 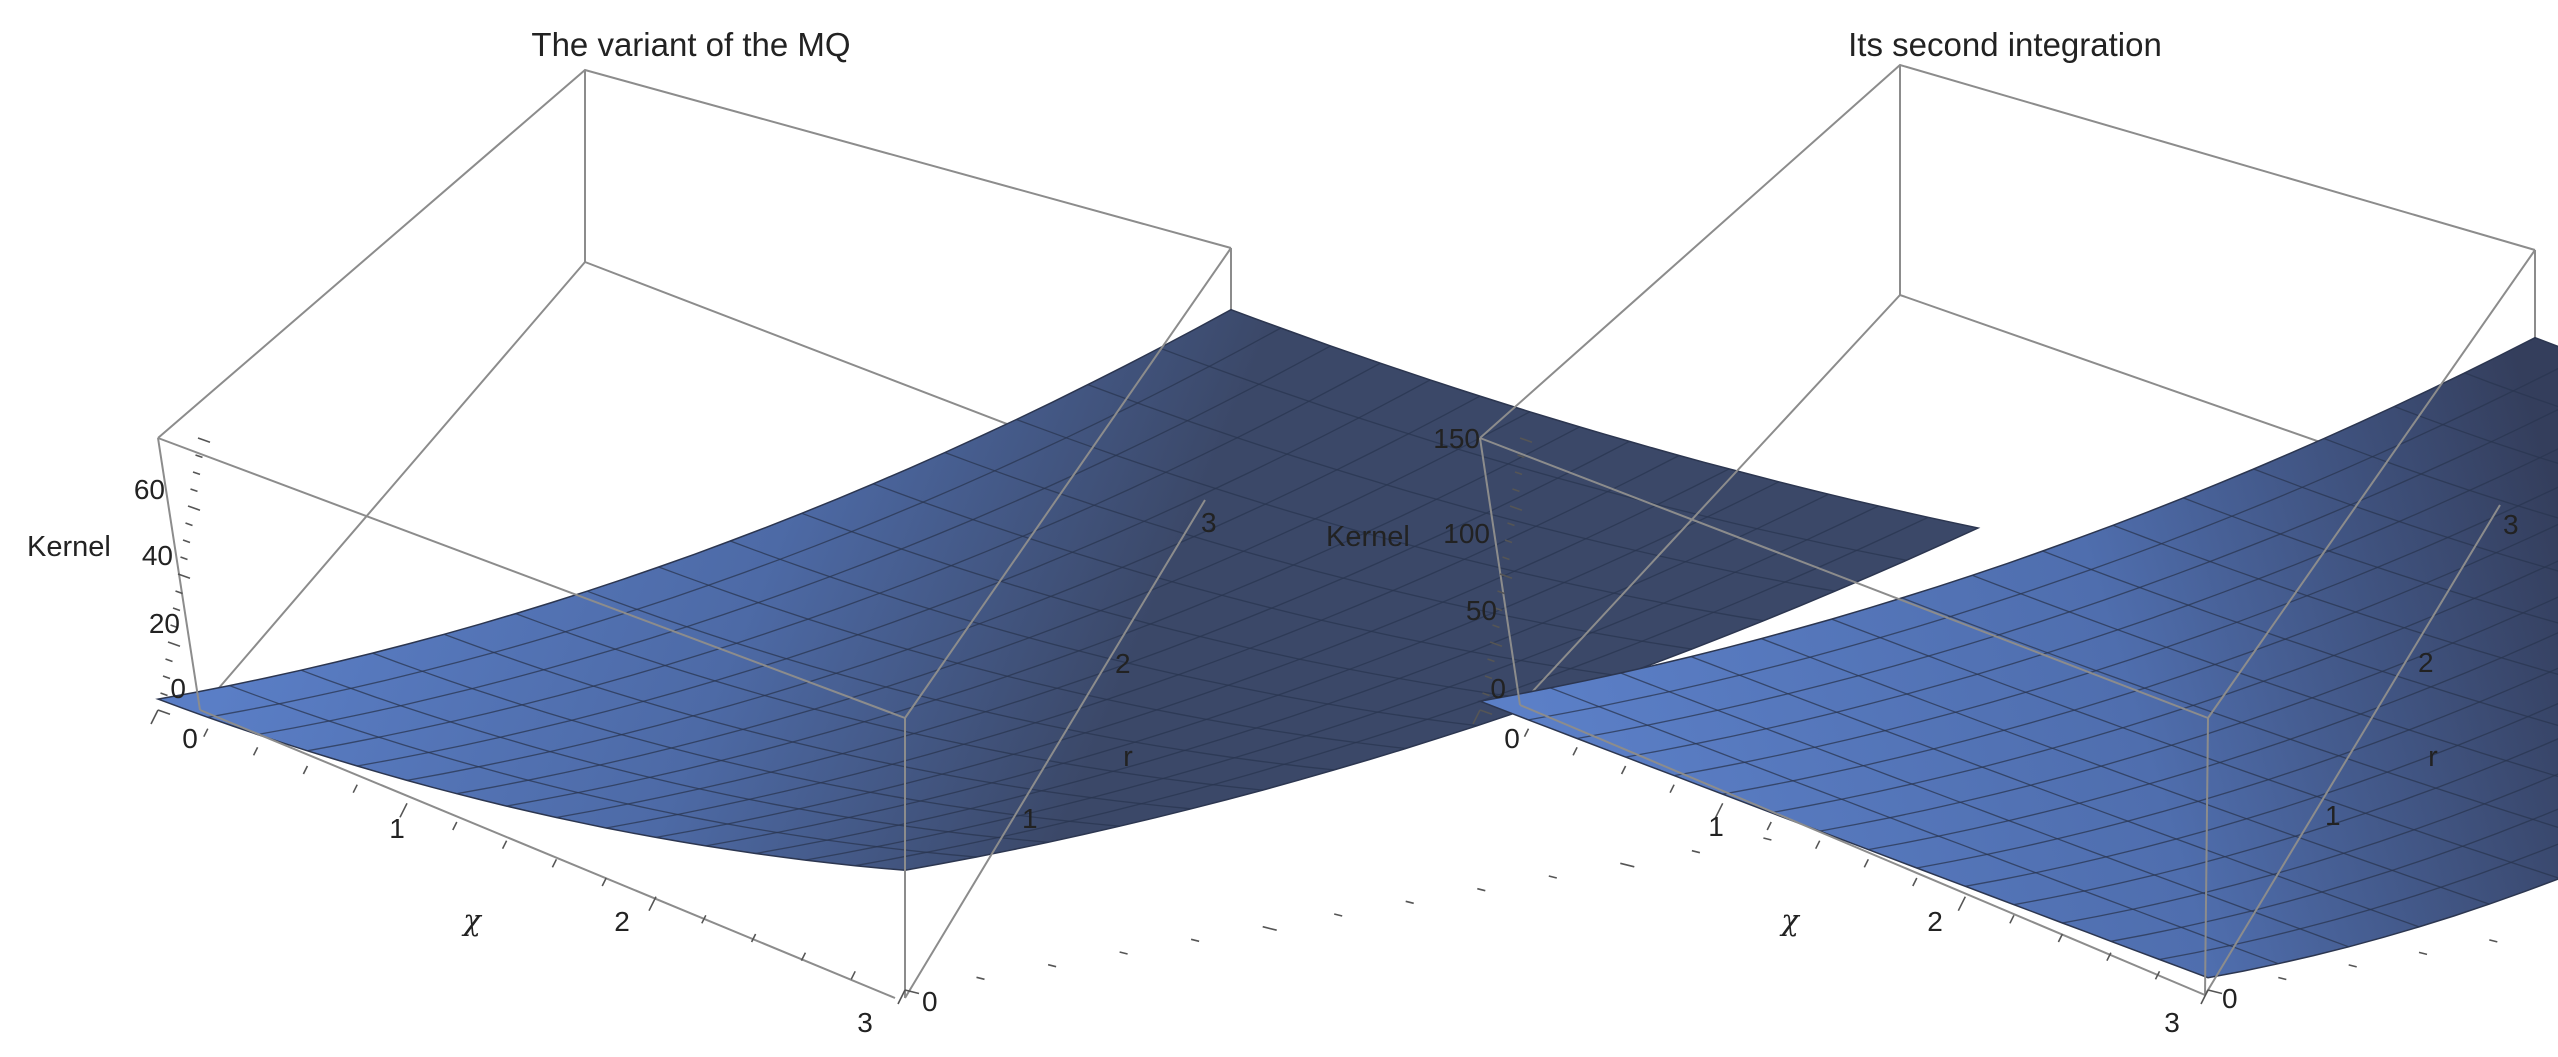 I want to click on x-tick-0: 0, so click(x=1512, y=738).